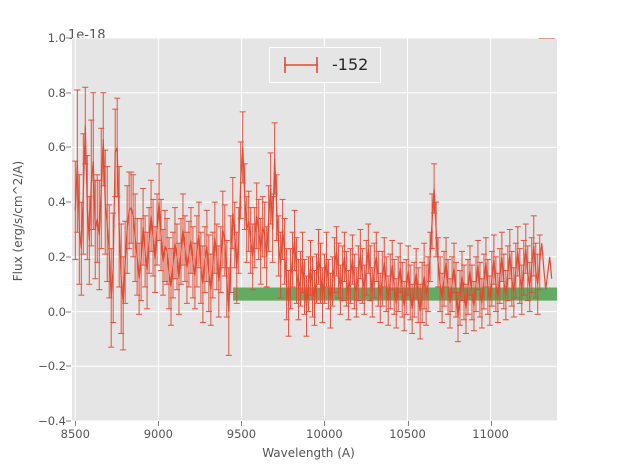 This screenshot has width=617, height=467. Describe the element at coordinates (56, 147) in the screenshot. I see `y-tick-label: 0.6` at that location.